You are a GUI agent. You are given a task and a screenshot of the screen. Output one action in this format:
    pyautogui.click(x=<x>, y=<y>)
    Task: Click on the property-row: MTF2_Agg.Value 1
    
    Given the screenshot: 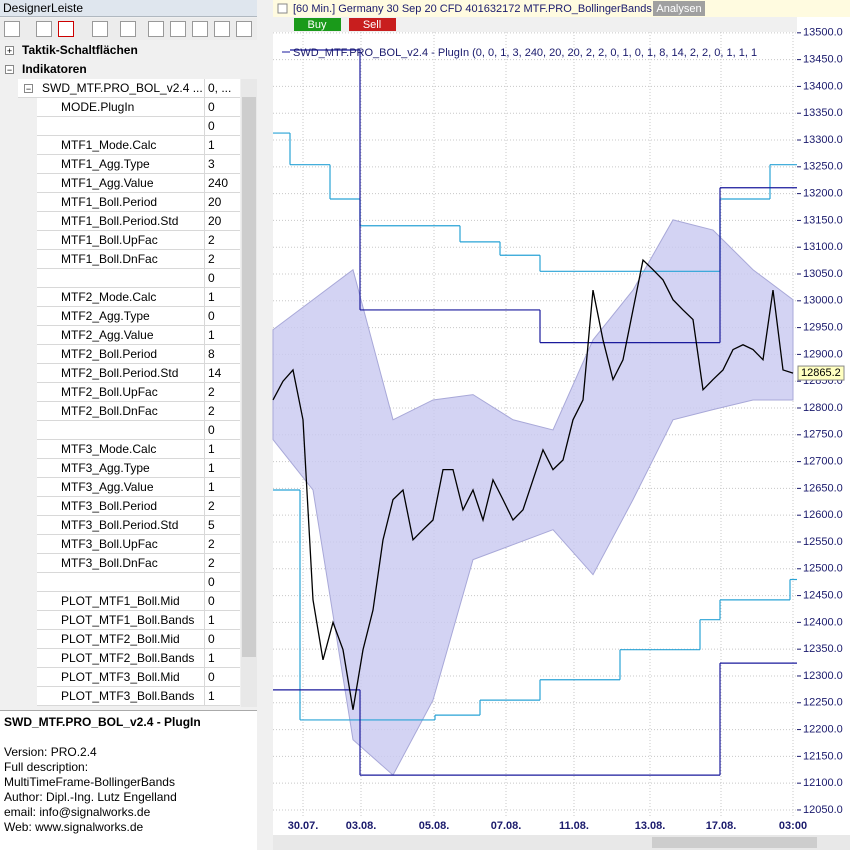 What is the action you would take?
    pyautogui.click(x=138, y=335)
    